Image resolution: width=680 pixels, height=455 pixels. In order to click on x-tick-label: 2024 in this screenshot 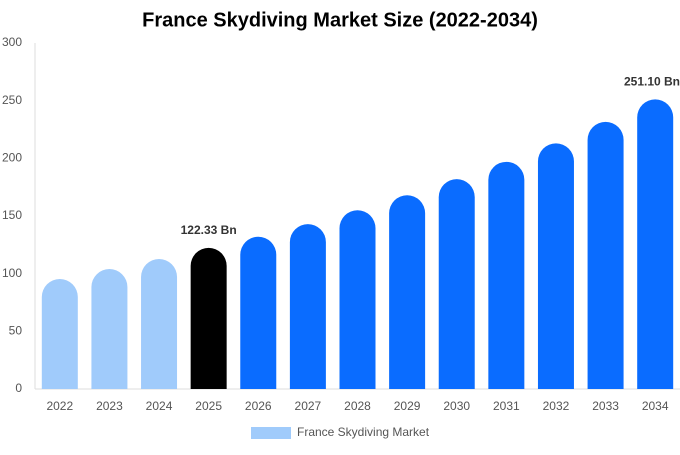, I will do `click(159, 406)`.